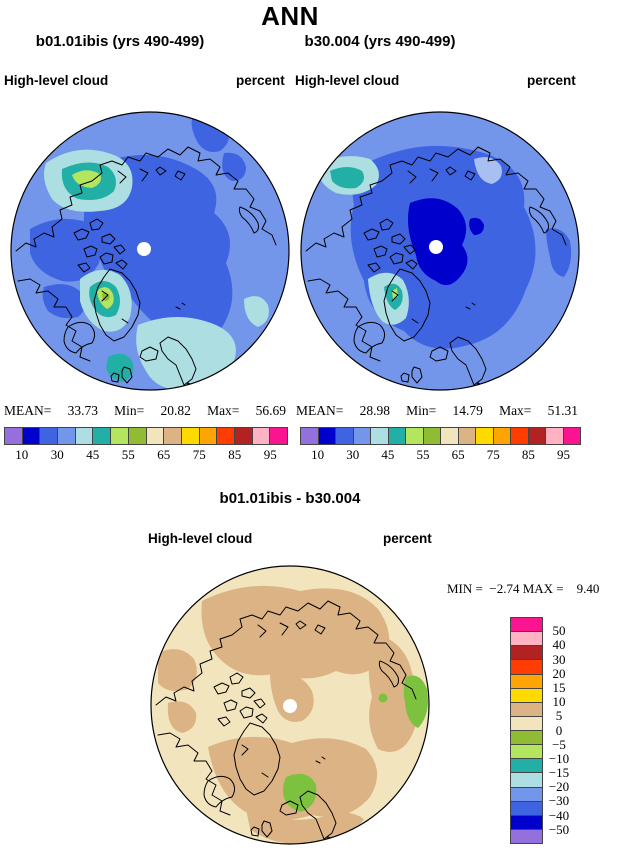 The image size is (632, 850). Describe the element at coordinates (559, 631) in the screenshot. I see `colorbar-tick-label: 50` at that location.